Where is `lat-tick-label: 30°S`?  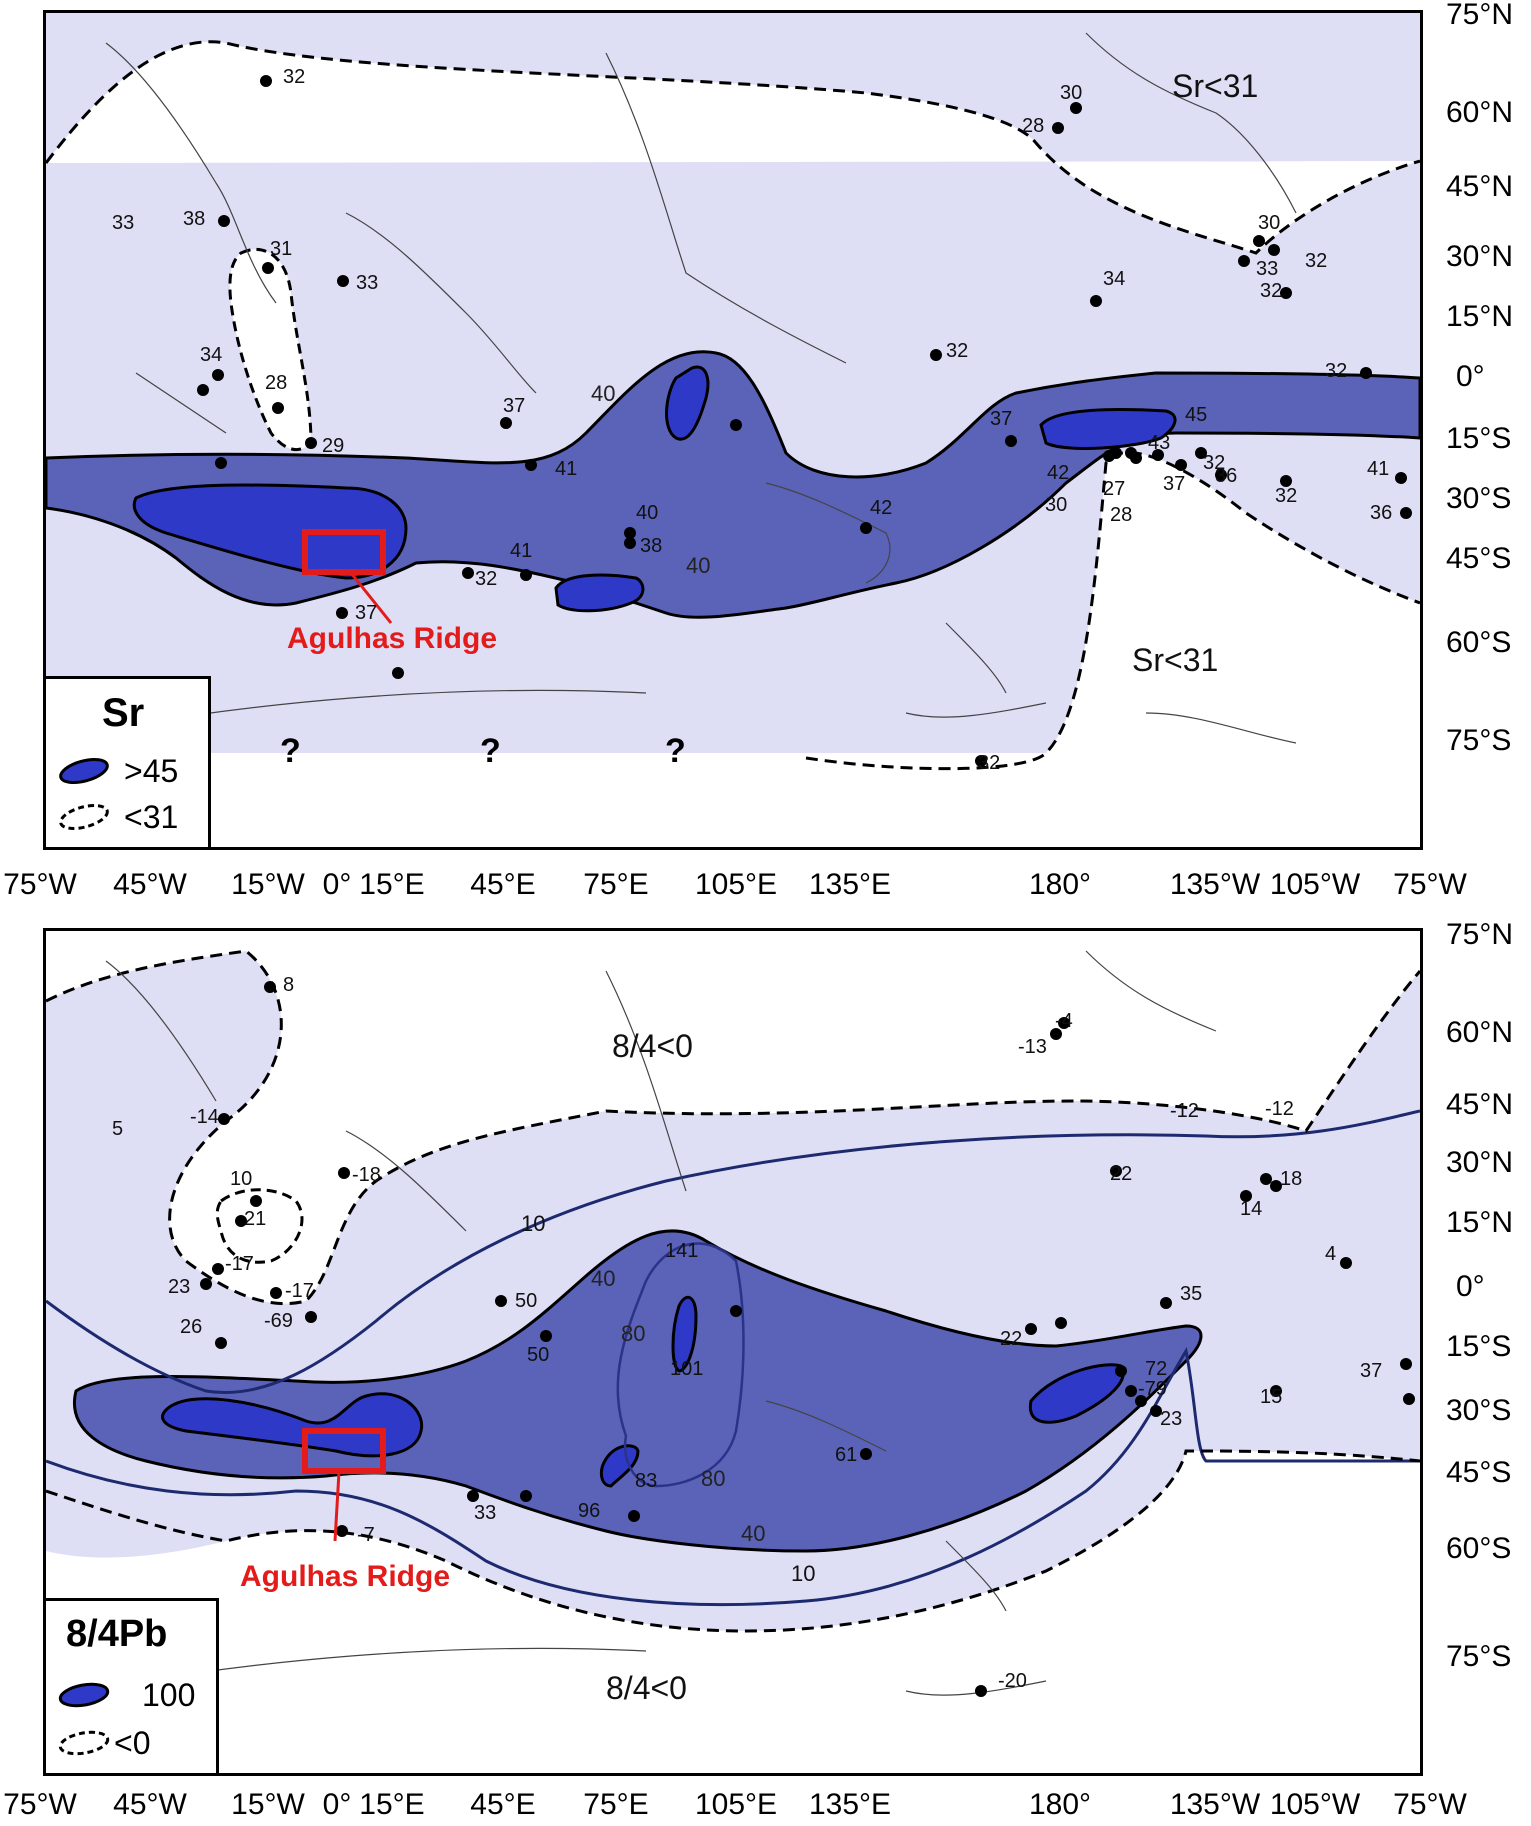 lat-tick-label: 30°S is located at coordinates (1479, 498).